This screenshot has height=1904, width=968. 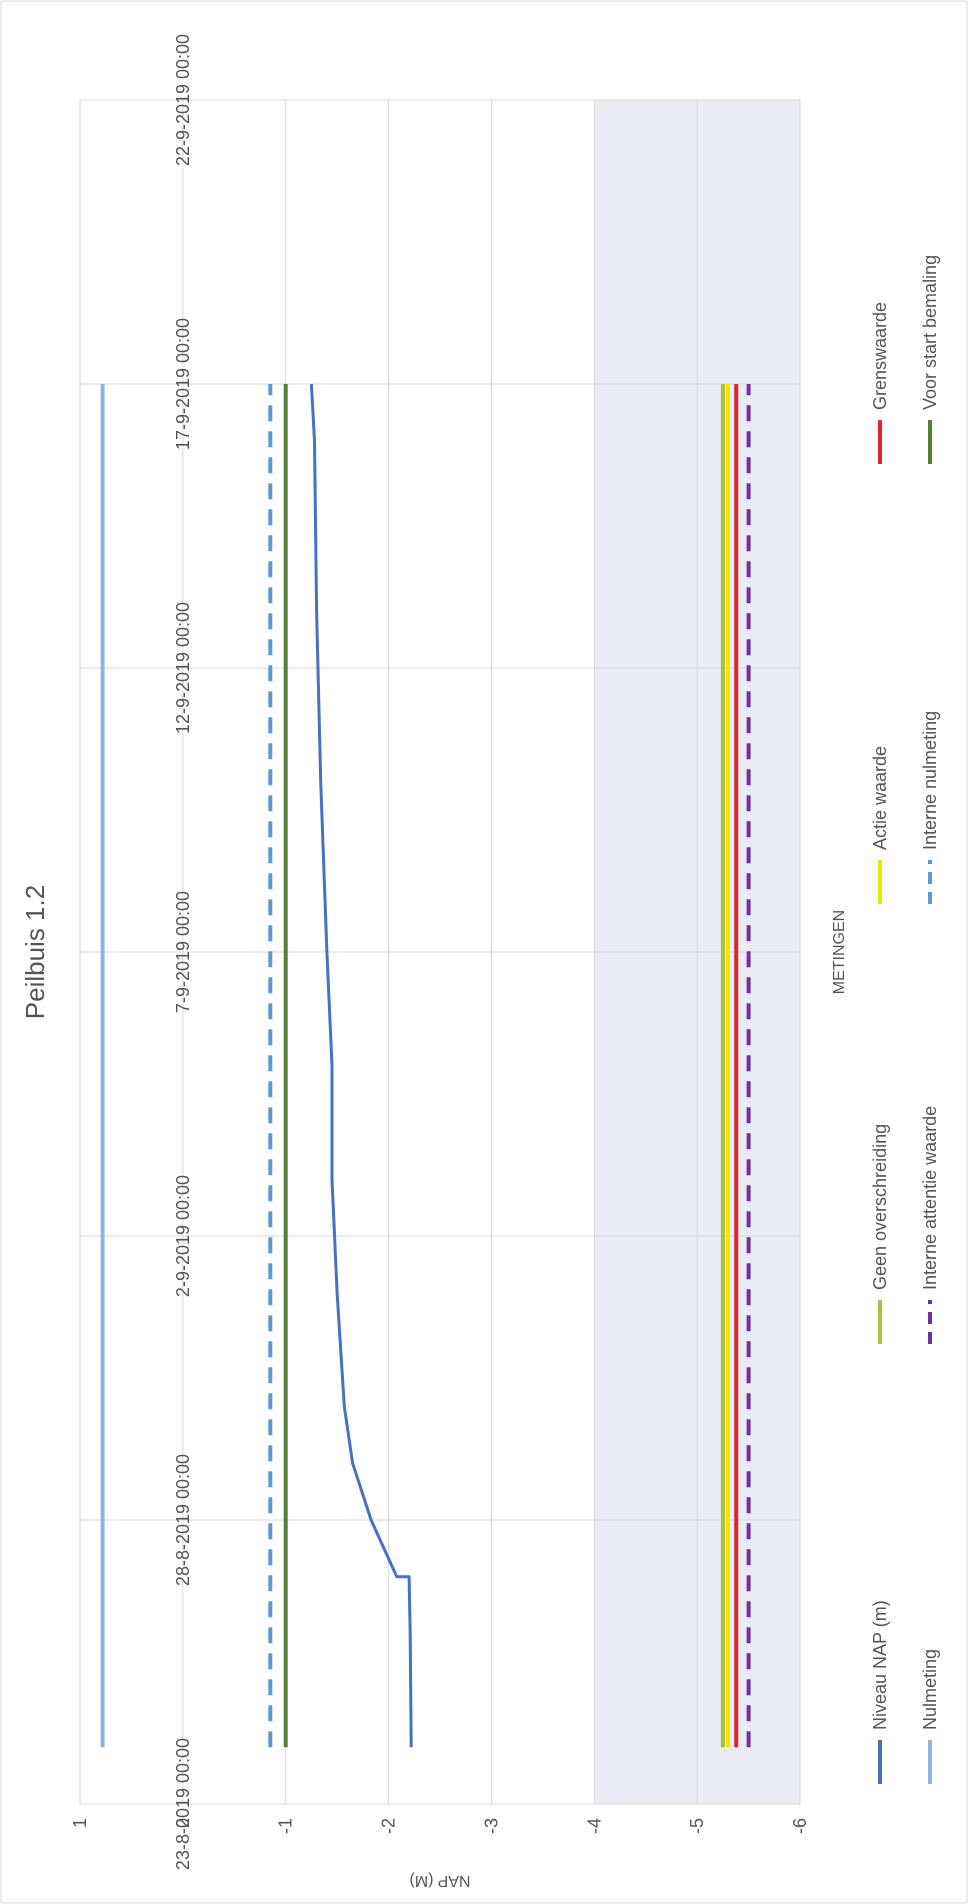 I want to click on y-tick-label: -3, so click(x=491, y=1826).